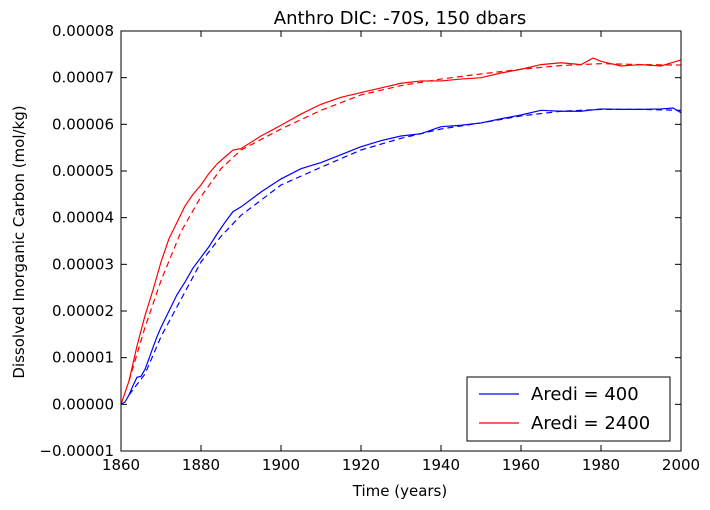  What do you see at coordinates (441, 465) in the screenshot?
I see `x-tick-label: 1940` at bounding box center [441, 465].